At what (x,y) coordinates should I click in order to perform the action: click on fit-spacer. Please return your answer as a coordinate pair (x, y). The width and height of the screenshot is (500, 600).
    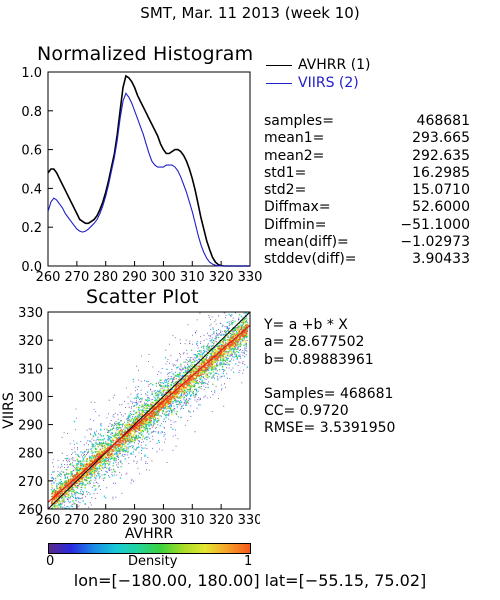
    Looking at the image, I should click on (329, 377).